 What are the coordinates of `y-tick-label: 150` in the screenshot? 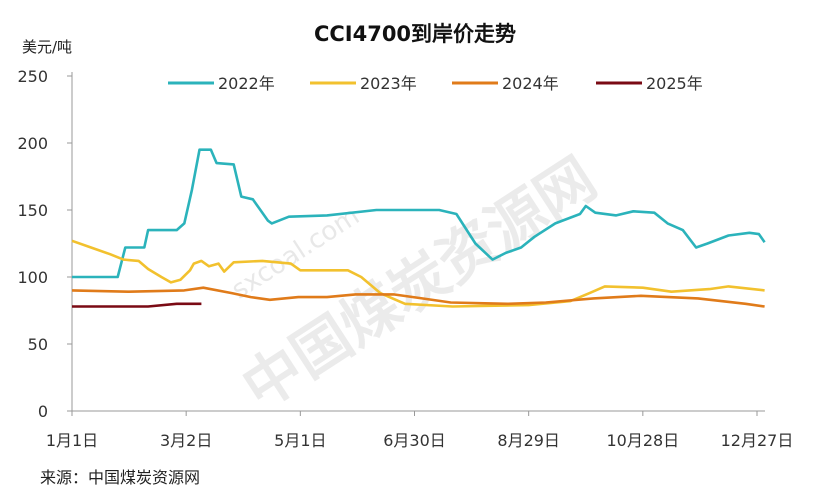 It's located at (32, 210).